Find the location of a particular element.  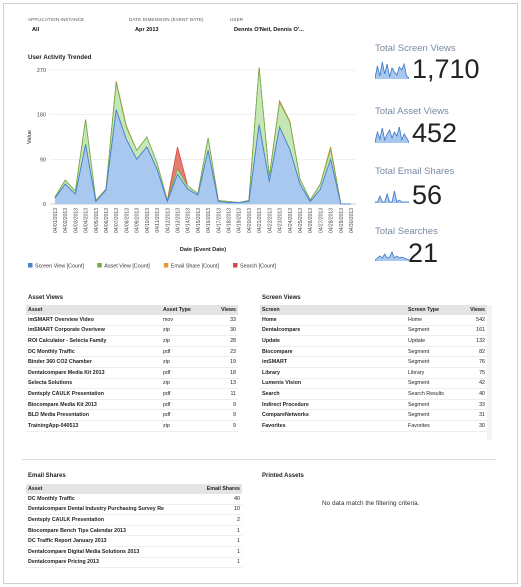

x-tick-label: 04/17/2013 is located at coordinates (219, 220).